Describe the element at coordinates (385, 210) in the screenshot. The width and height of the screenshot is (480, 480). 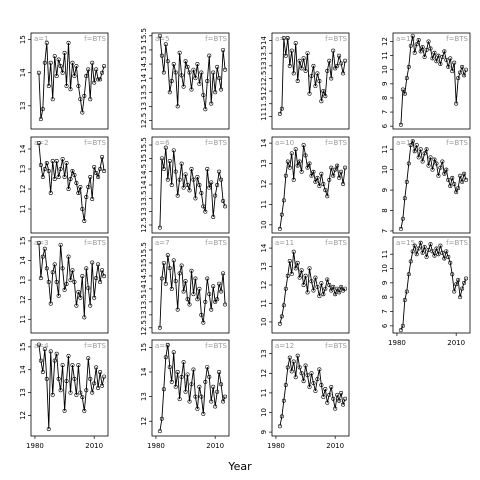
I see `y-tick-label: 8` at that location.